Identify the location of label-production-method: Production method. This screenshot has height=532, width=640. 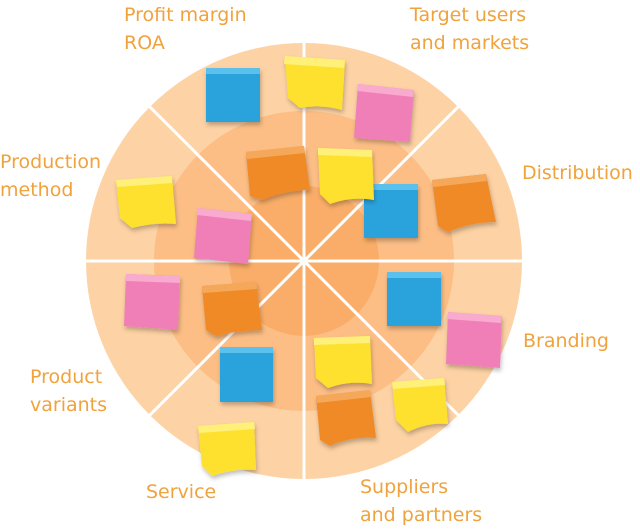
(51, 176).